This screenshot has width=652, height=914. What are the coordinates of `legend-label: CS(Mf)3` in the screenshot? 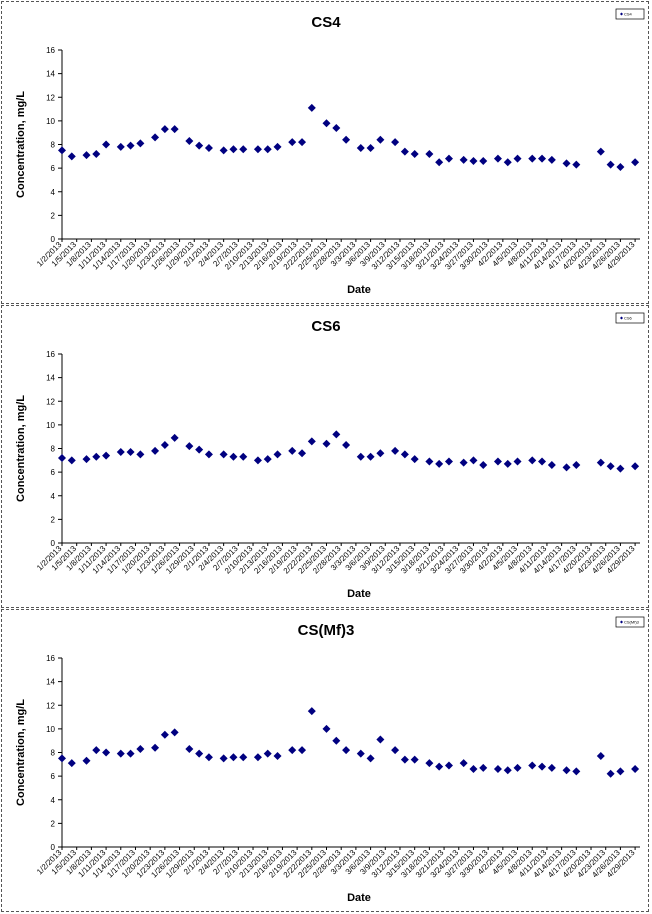 It's located at (632, 622).